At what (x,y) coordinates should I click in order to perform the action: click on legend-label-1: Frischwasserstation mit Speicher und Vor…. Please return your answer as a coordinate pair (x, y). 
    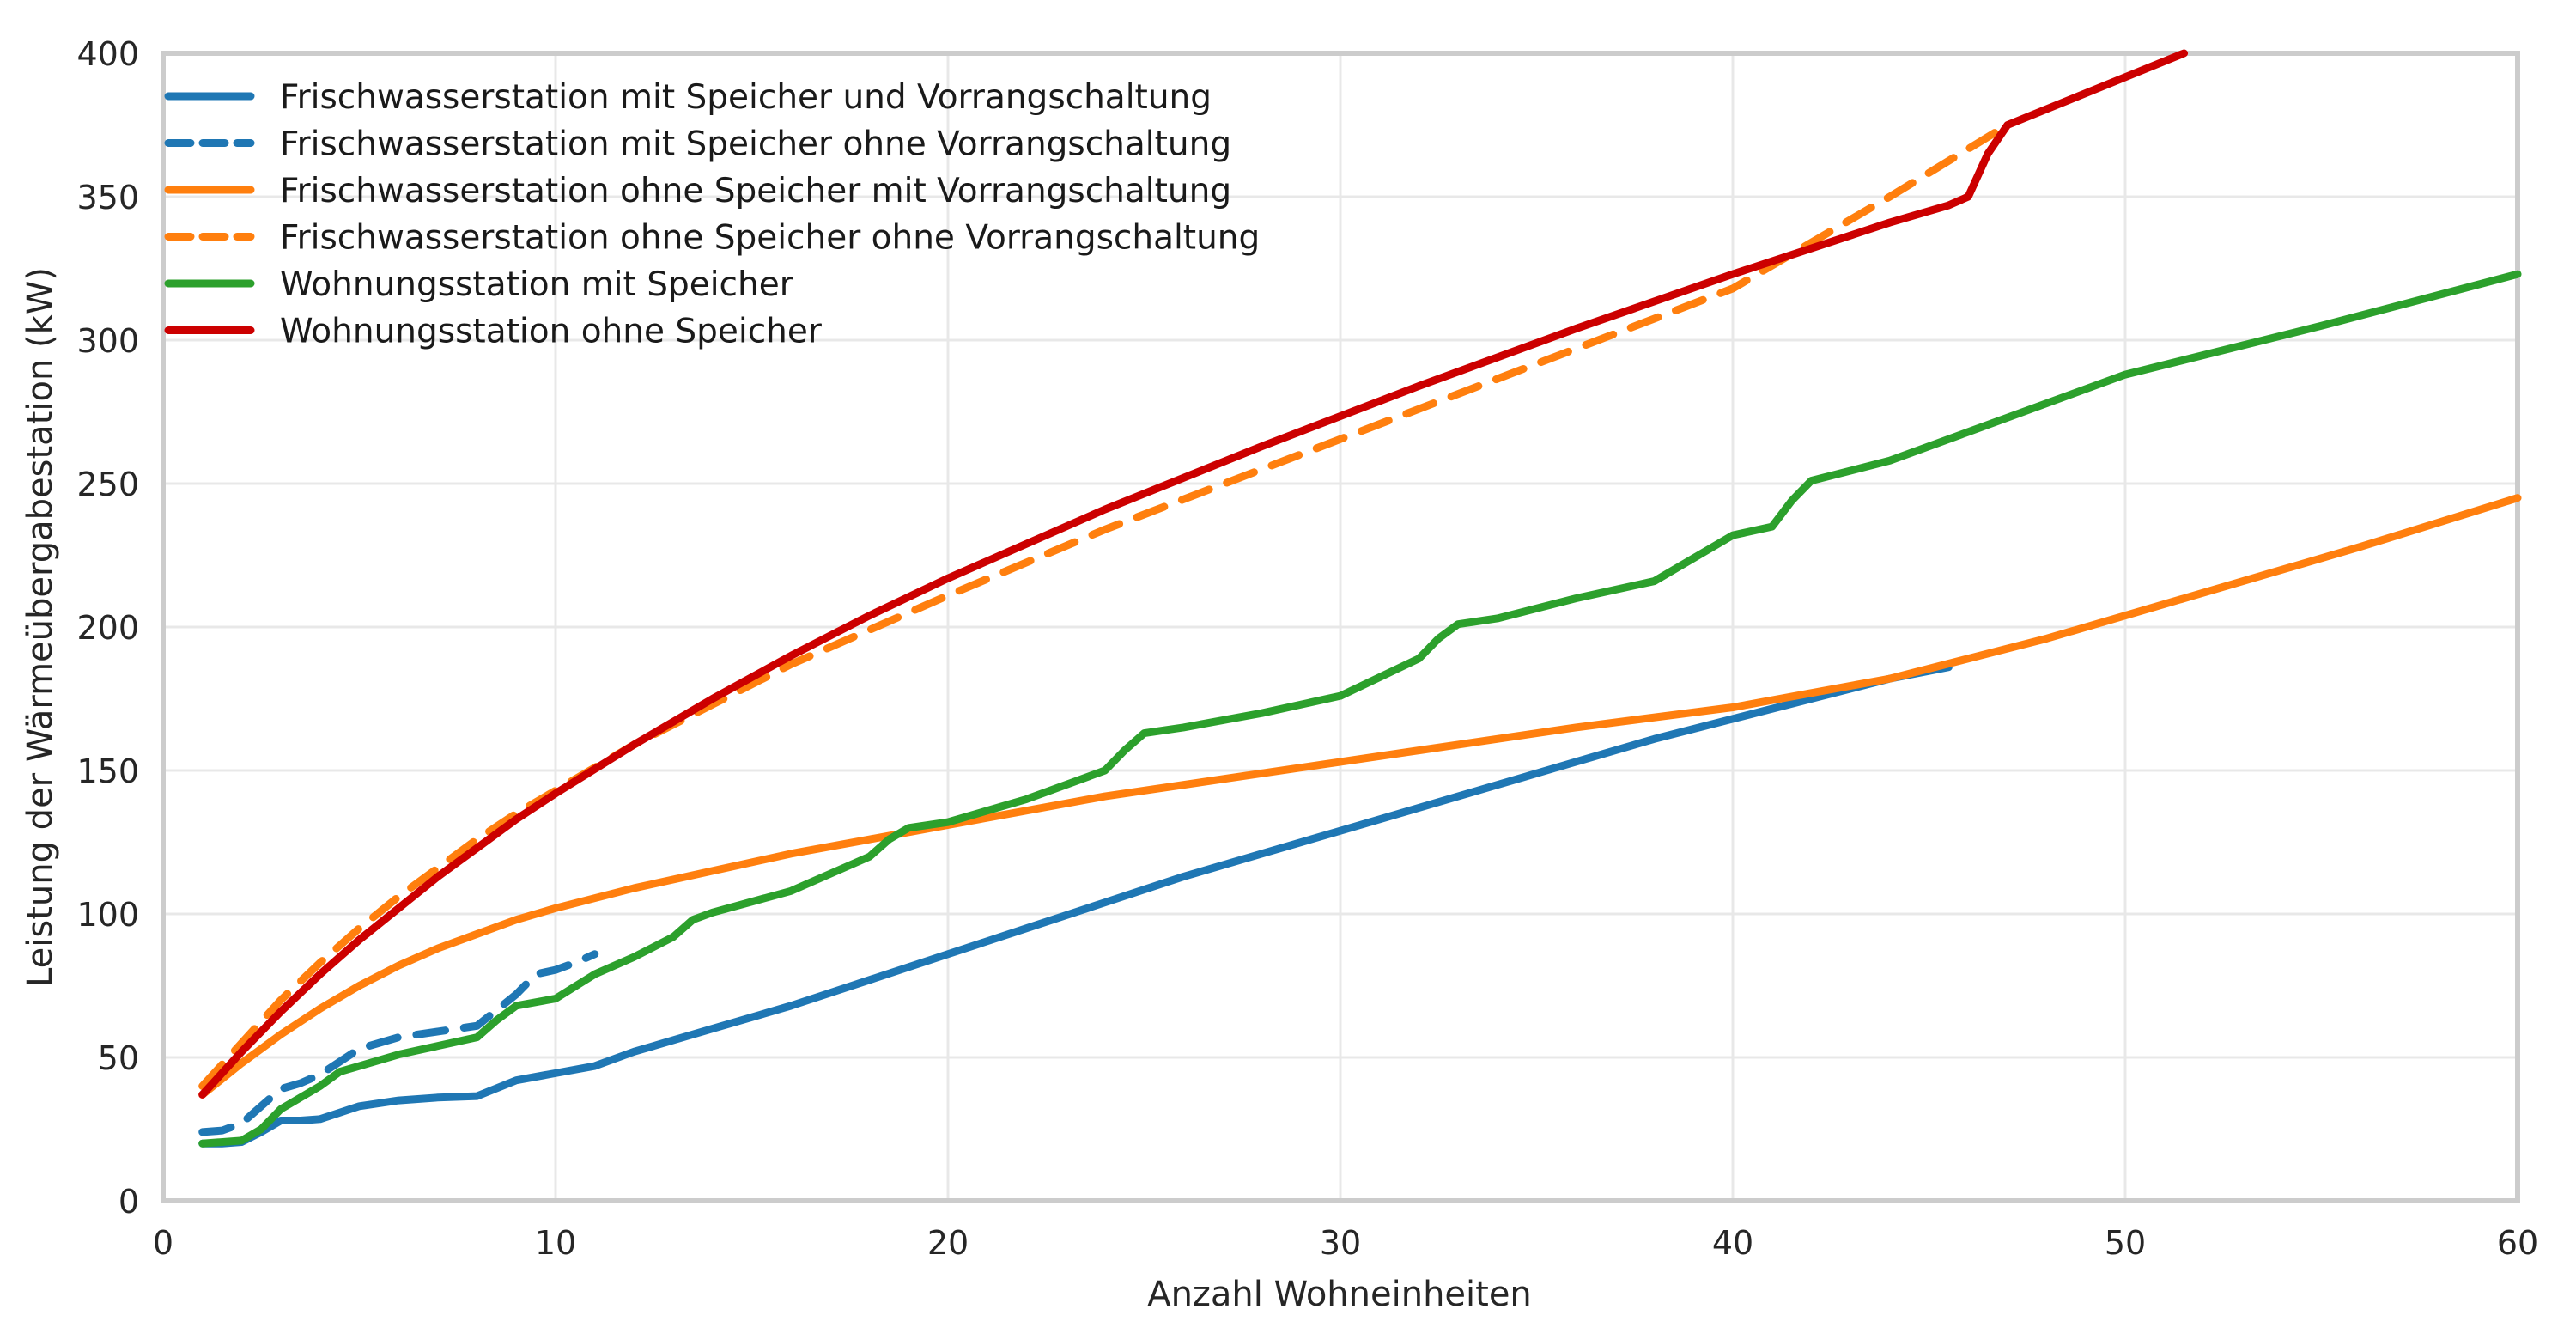
    Looking at the image, I should click on (746, 97).